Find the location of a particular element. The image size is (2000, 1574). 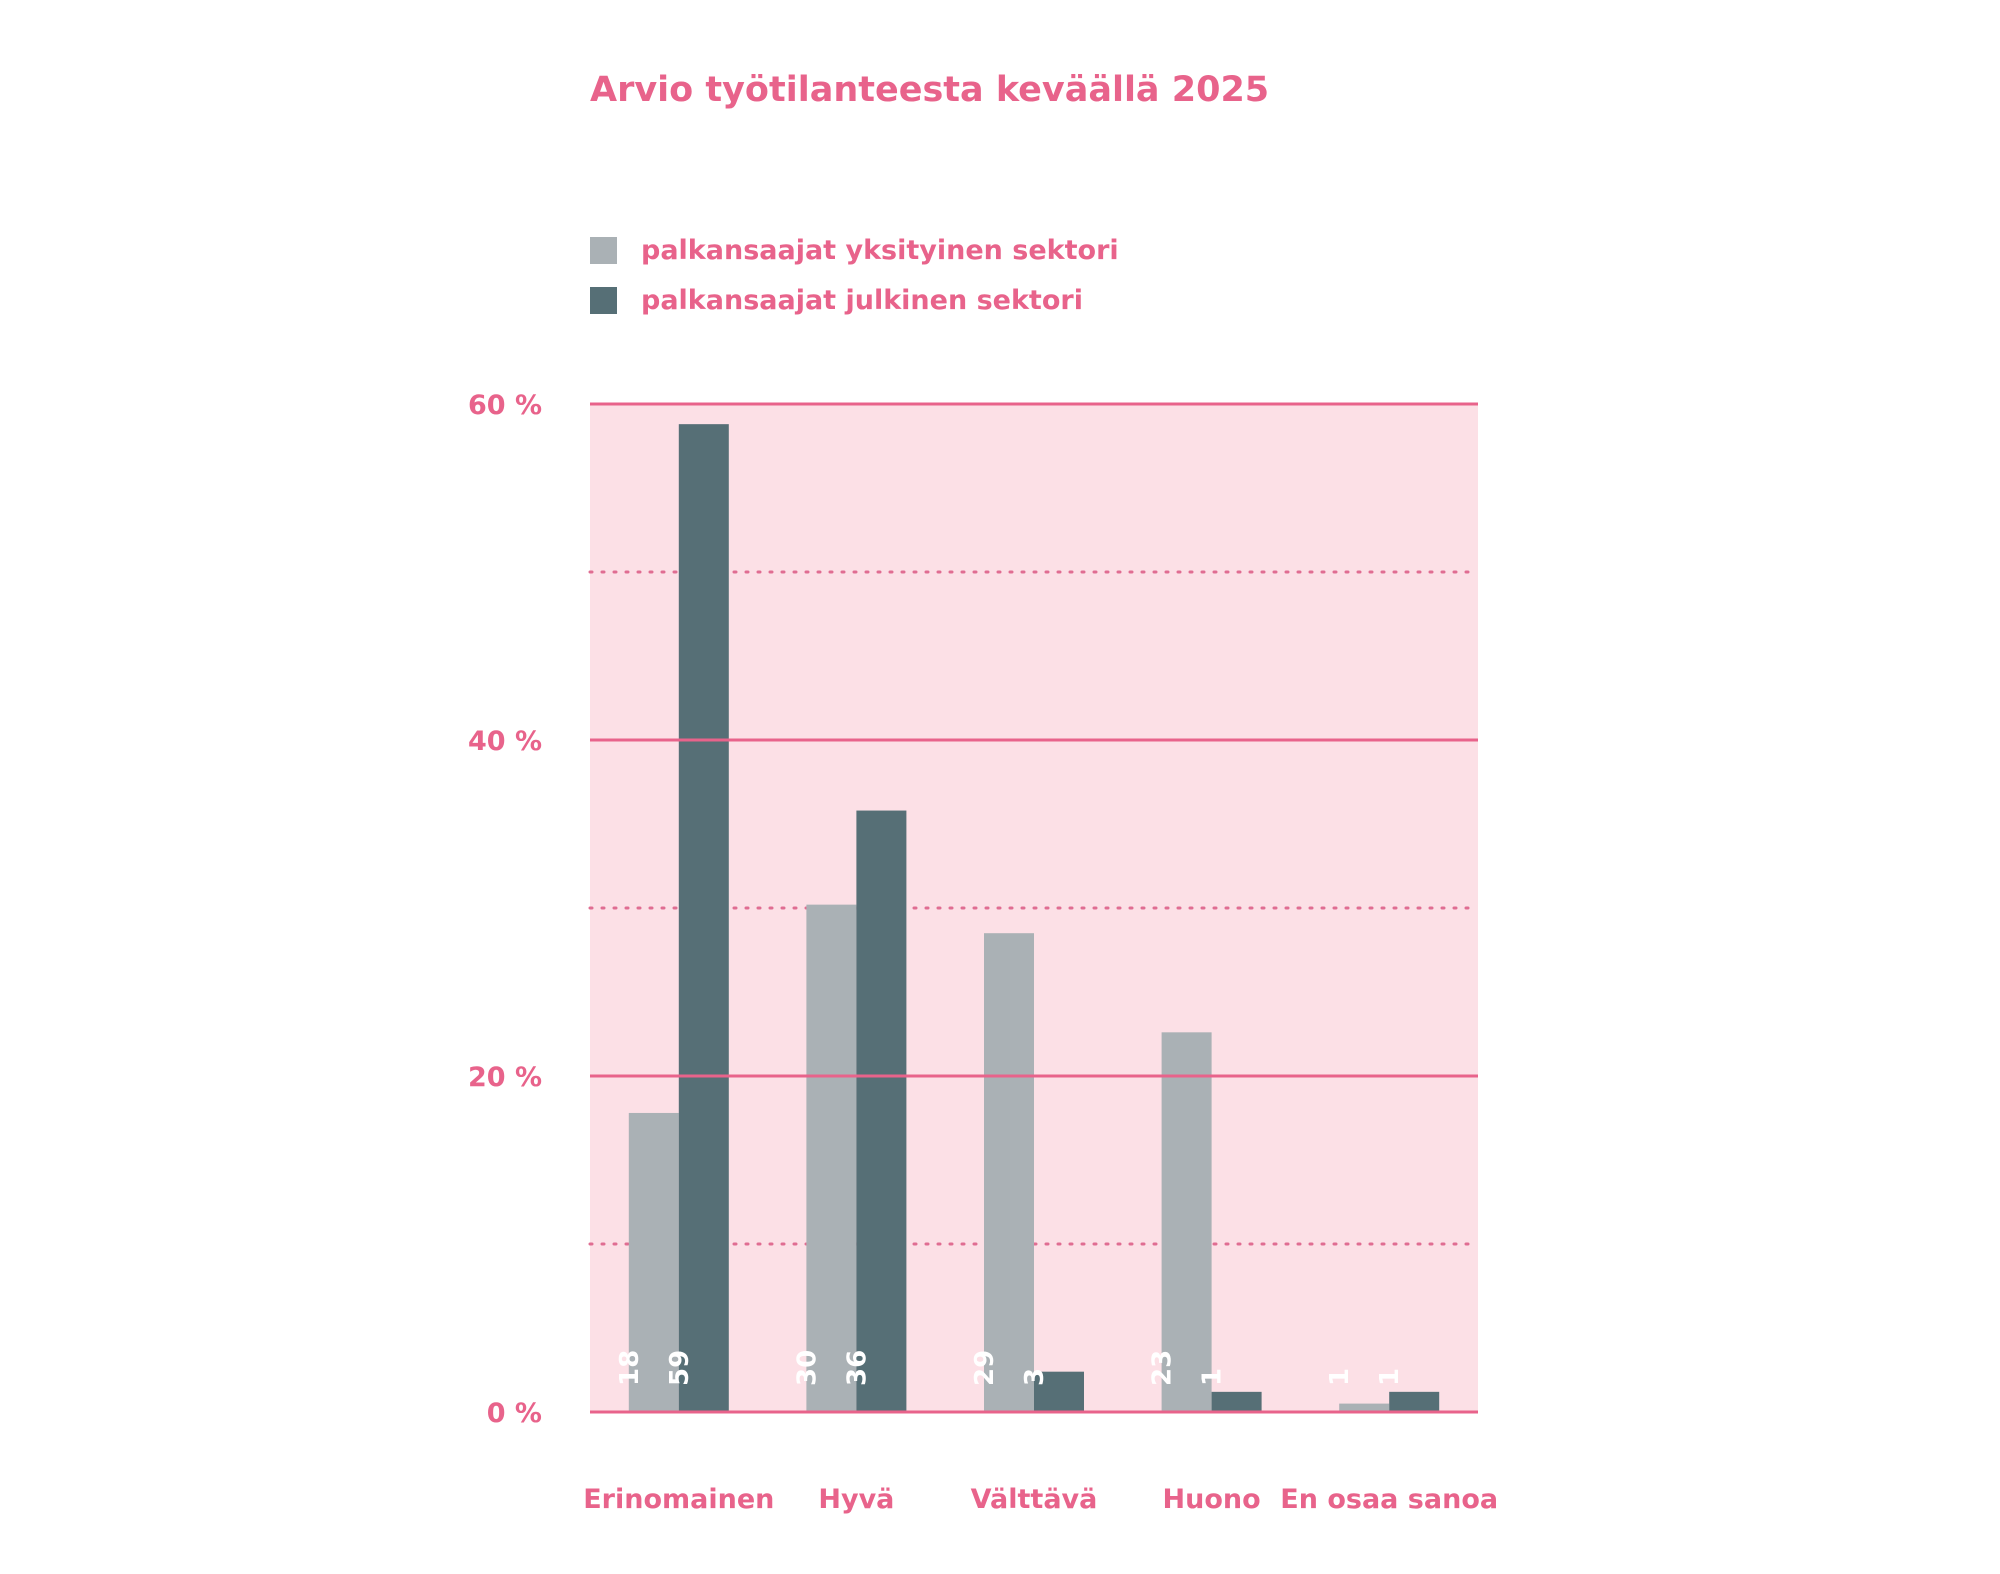

x-tick-label: En osaa sanoa is located at coordinates (1389, 1499).